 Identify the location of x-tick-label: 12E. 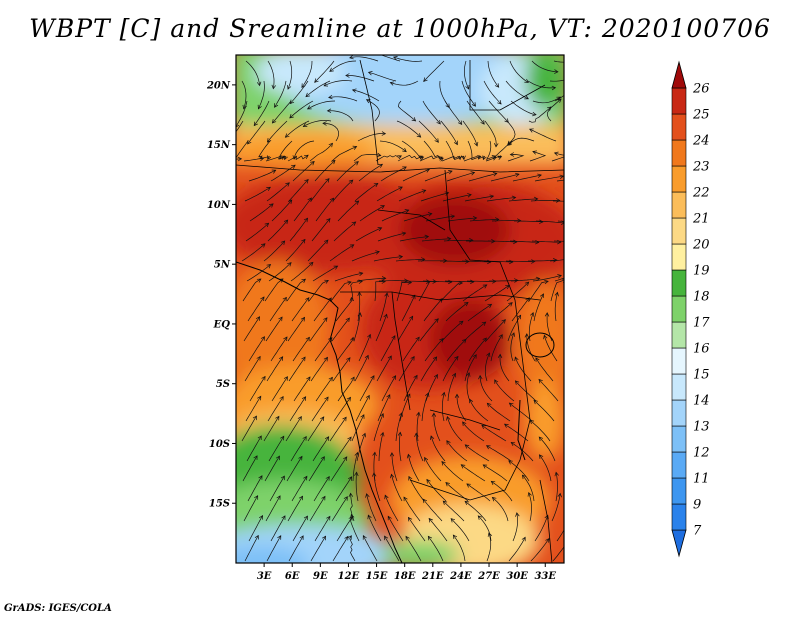
(349, 576).